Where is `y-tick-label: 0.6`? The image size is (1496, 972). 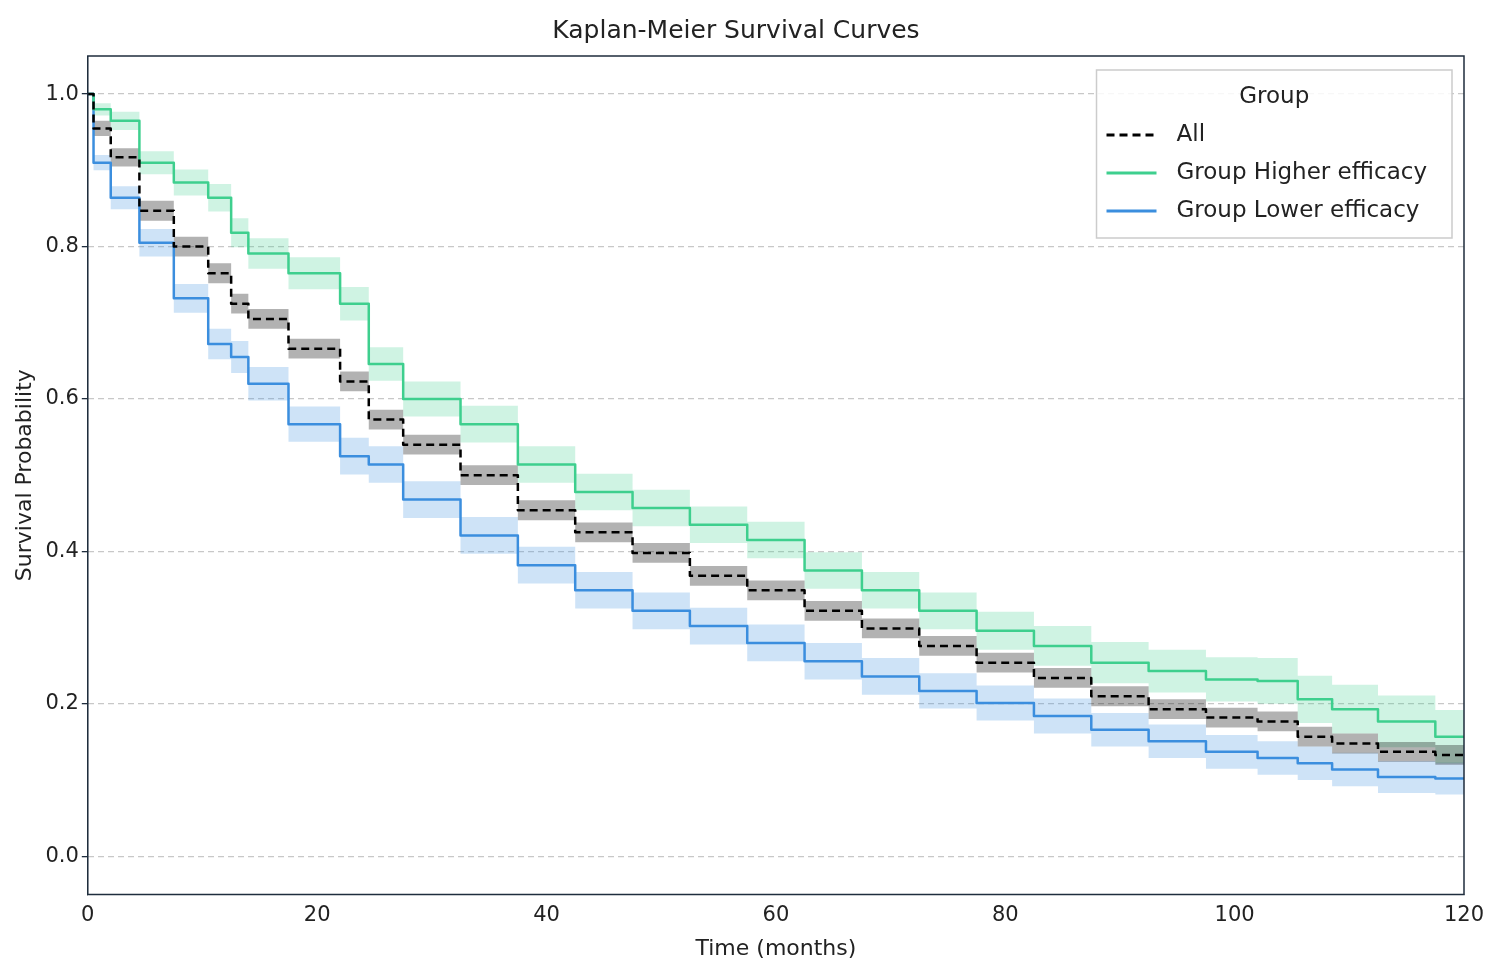
y-tick-label: 0.6 is located at coordinates (62, 397).